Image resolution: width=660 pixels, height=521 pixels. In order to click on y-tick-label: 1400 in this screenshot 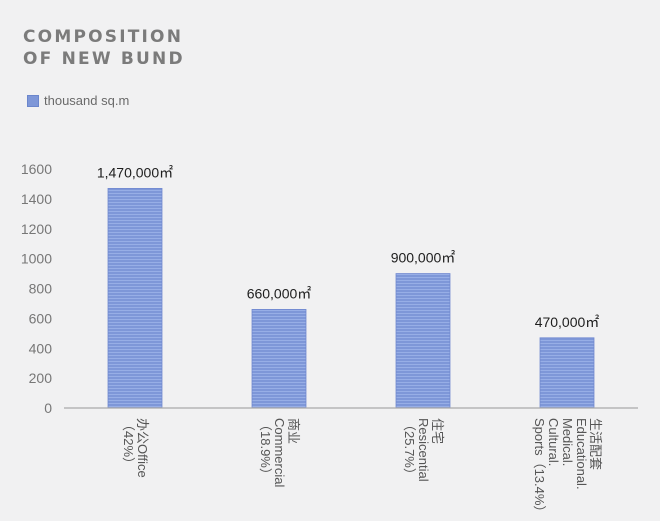, I will do `click(36, 199)`.